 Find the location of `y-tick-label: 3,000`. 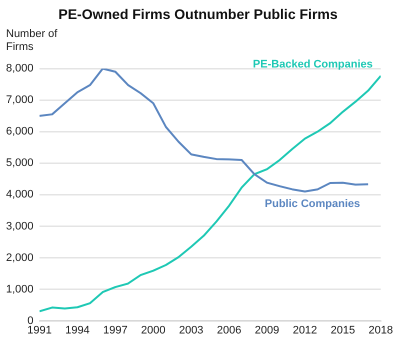

y-tick-label: 3,000 is located at coordinates (20, 226).